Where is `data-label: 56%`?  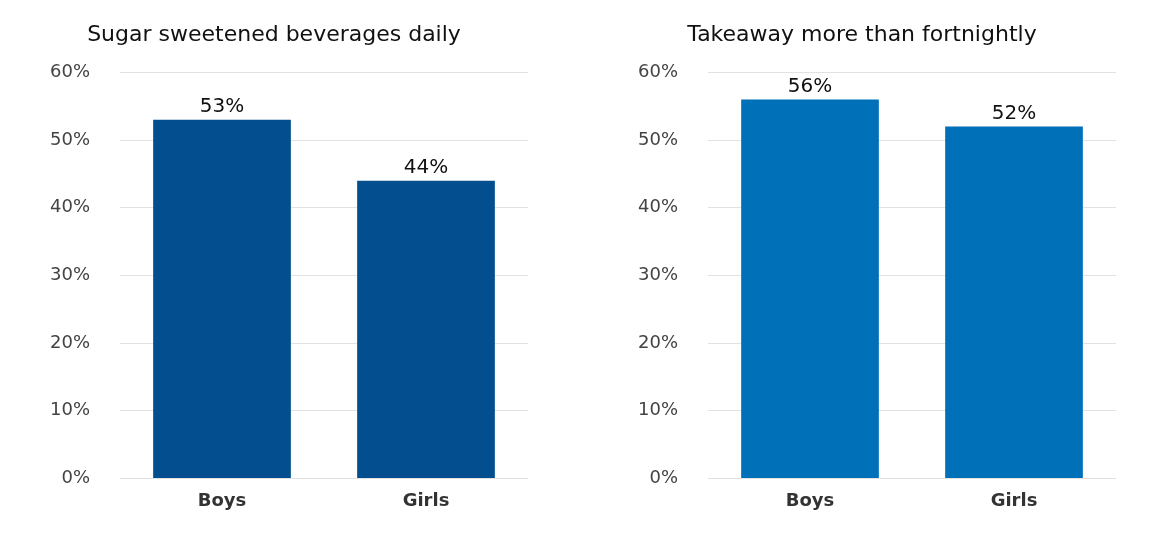 data-label: 56% is located at coordinates (810, 84).